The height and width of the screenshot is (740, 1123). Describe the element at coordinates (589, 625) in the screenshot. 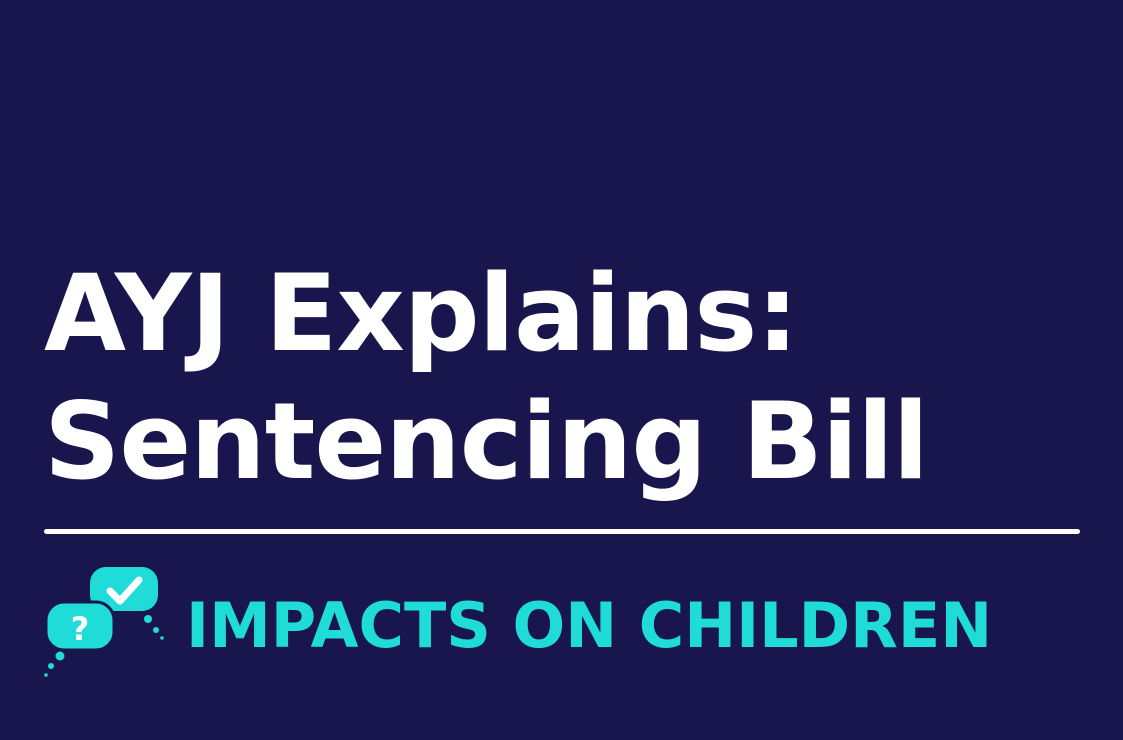

I see `subtitle: IMPACTS ON CHILDREN` at that location.